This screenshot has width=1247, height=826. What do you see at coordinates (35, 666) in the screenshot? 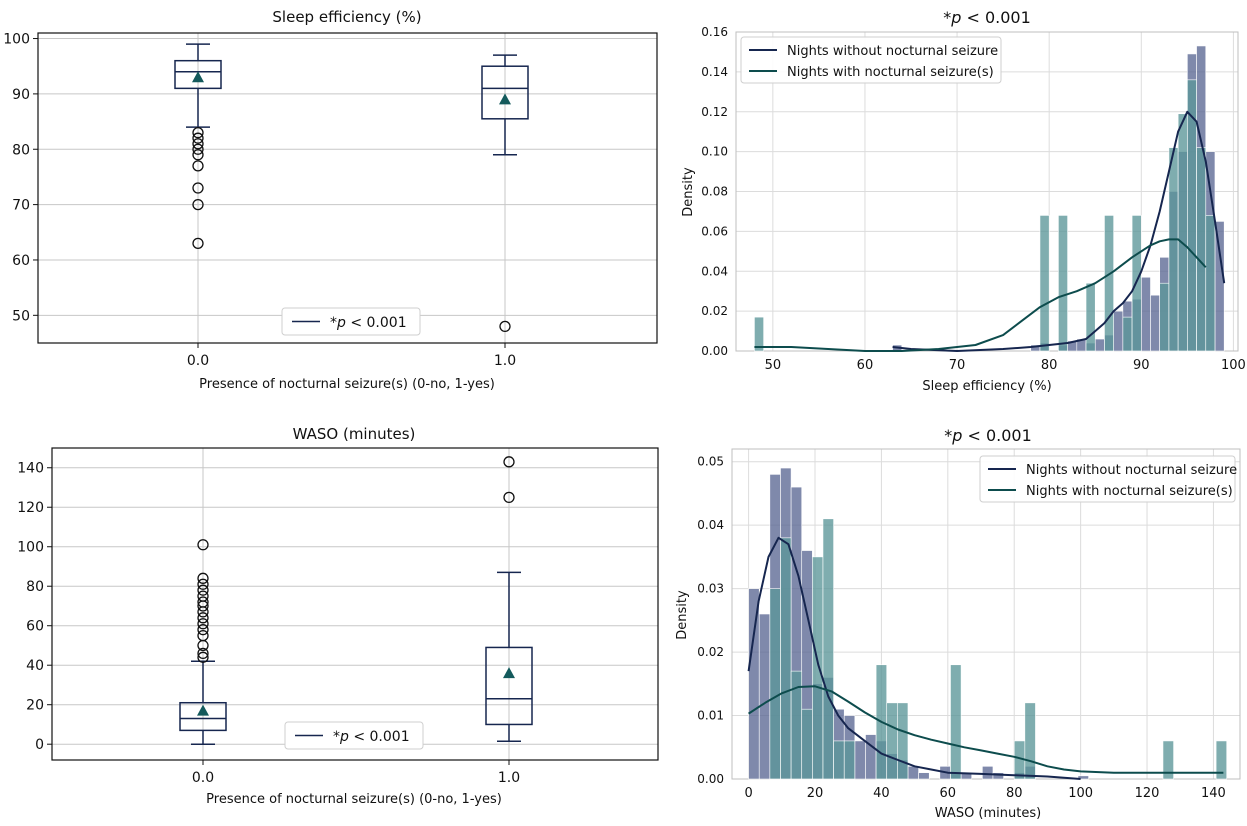
I see `y-tick-label: 40` at bounding box center [35, 666].